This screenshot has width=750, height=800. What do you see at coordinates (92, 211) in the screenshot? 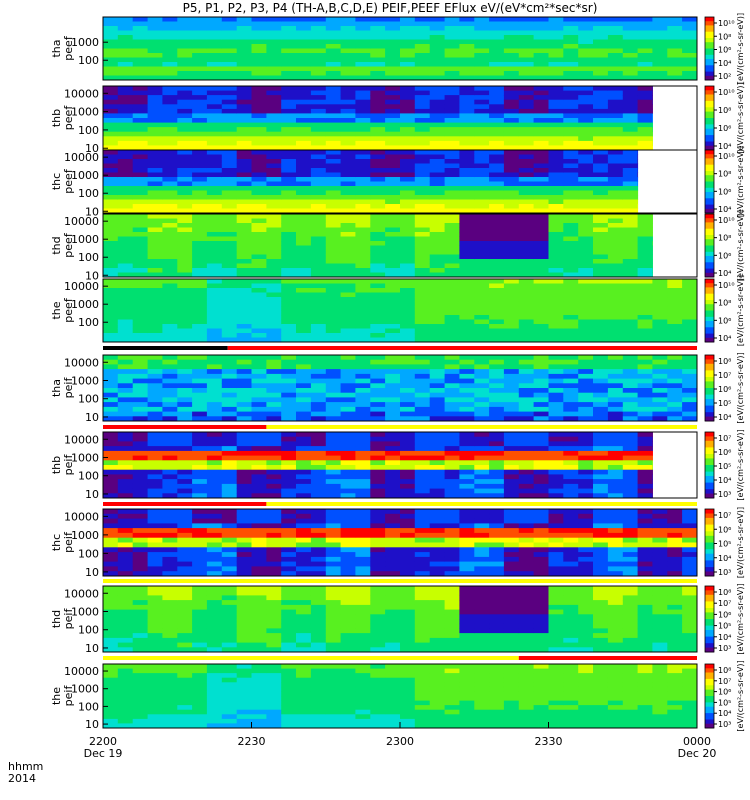
I see `y-tick-label: 10` at bounding box center [92, 211].